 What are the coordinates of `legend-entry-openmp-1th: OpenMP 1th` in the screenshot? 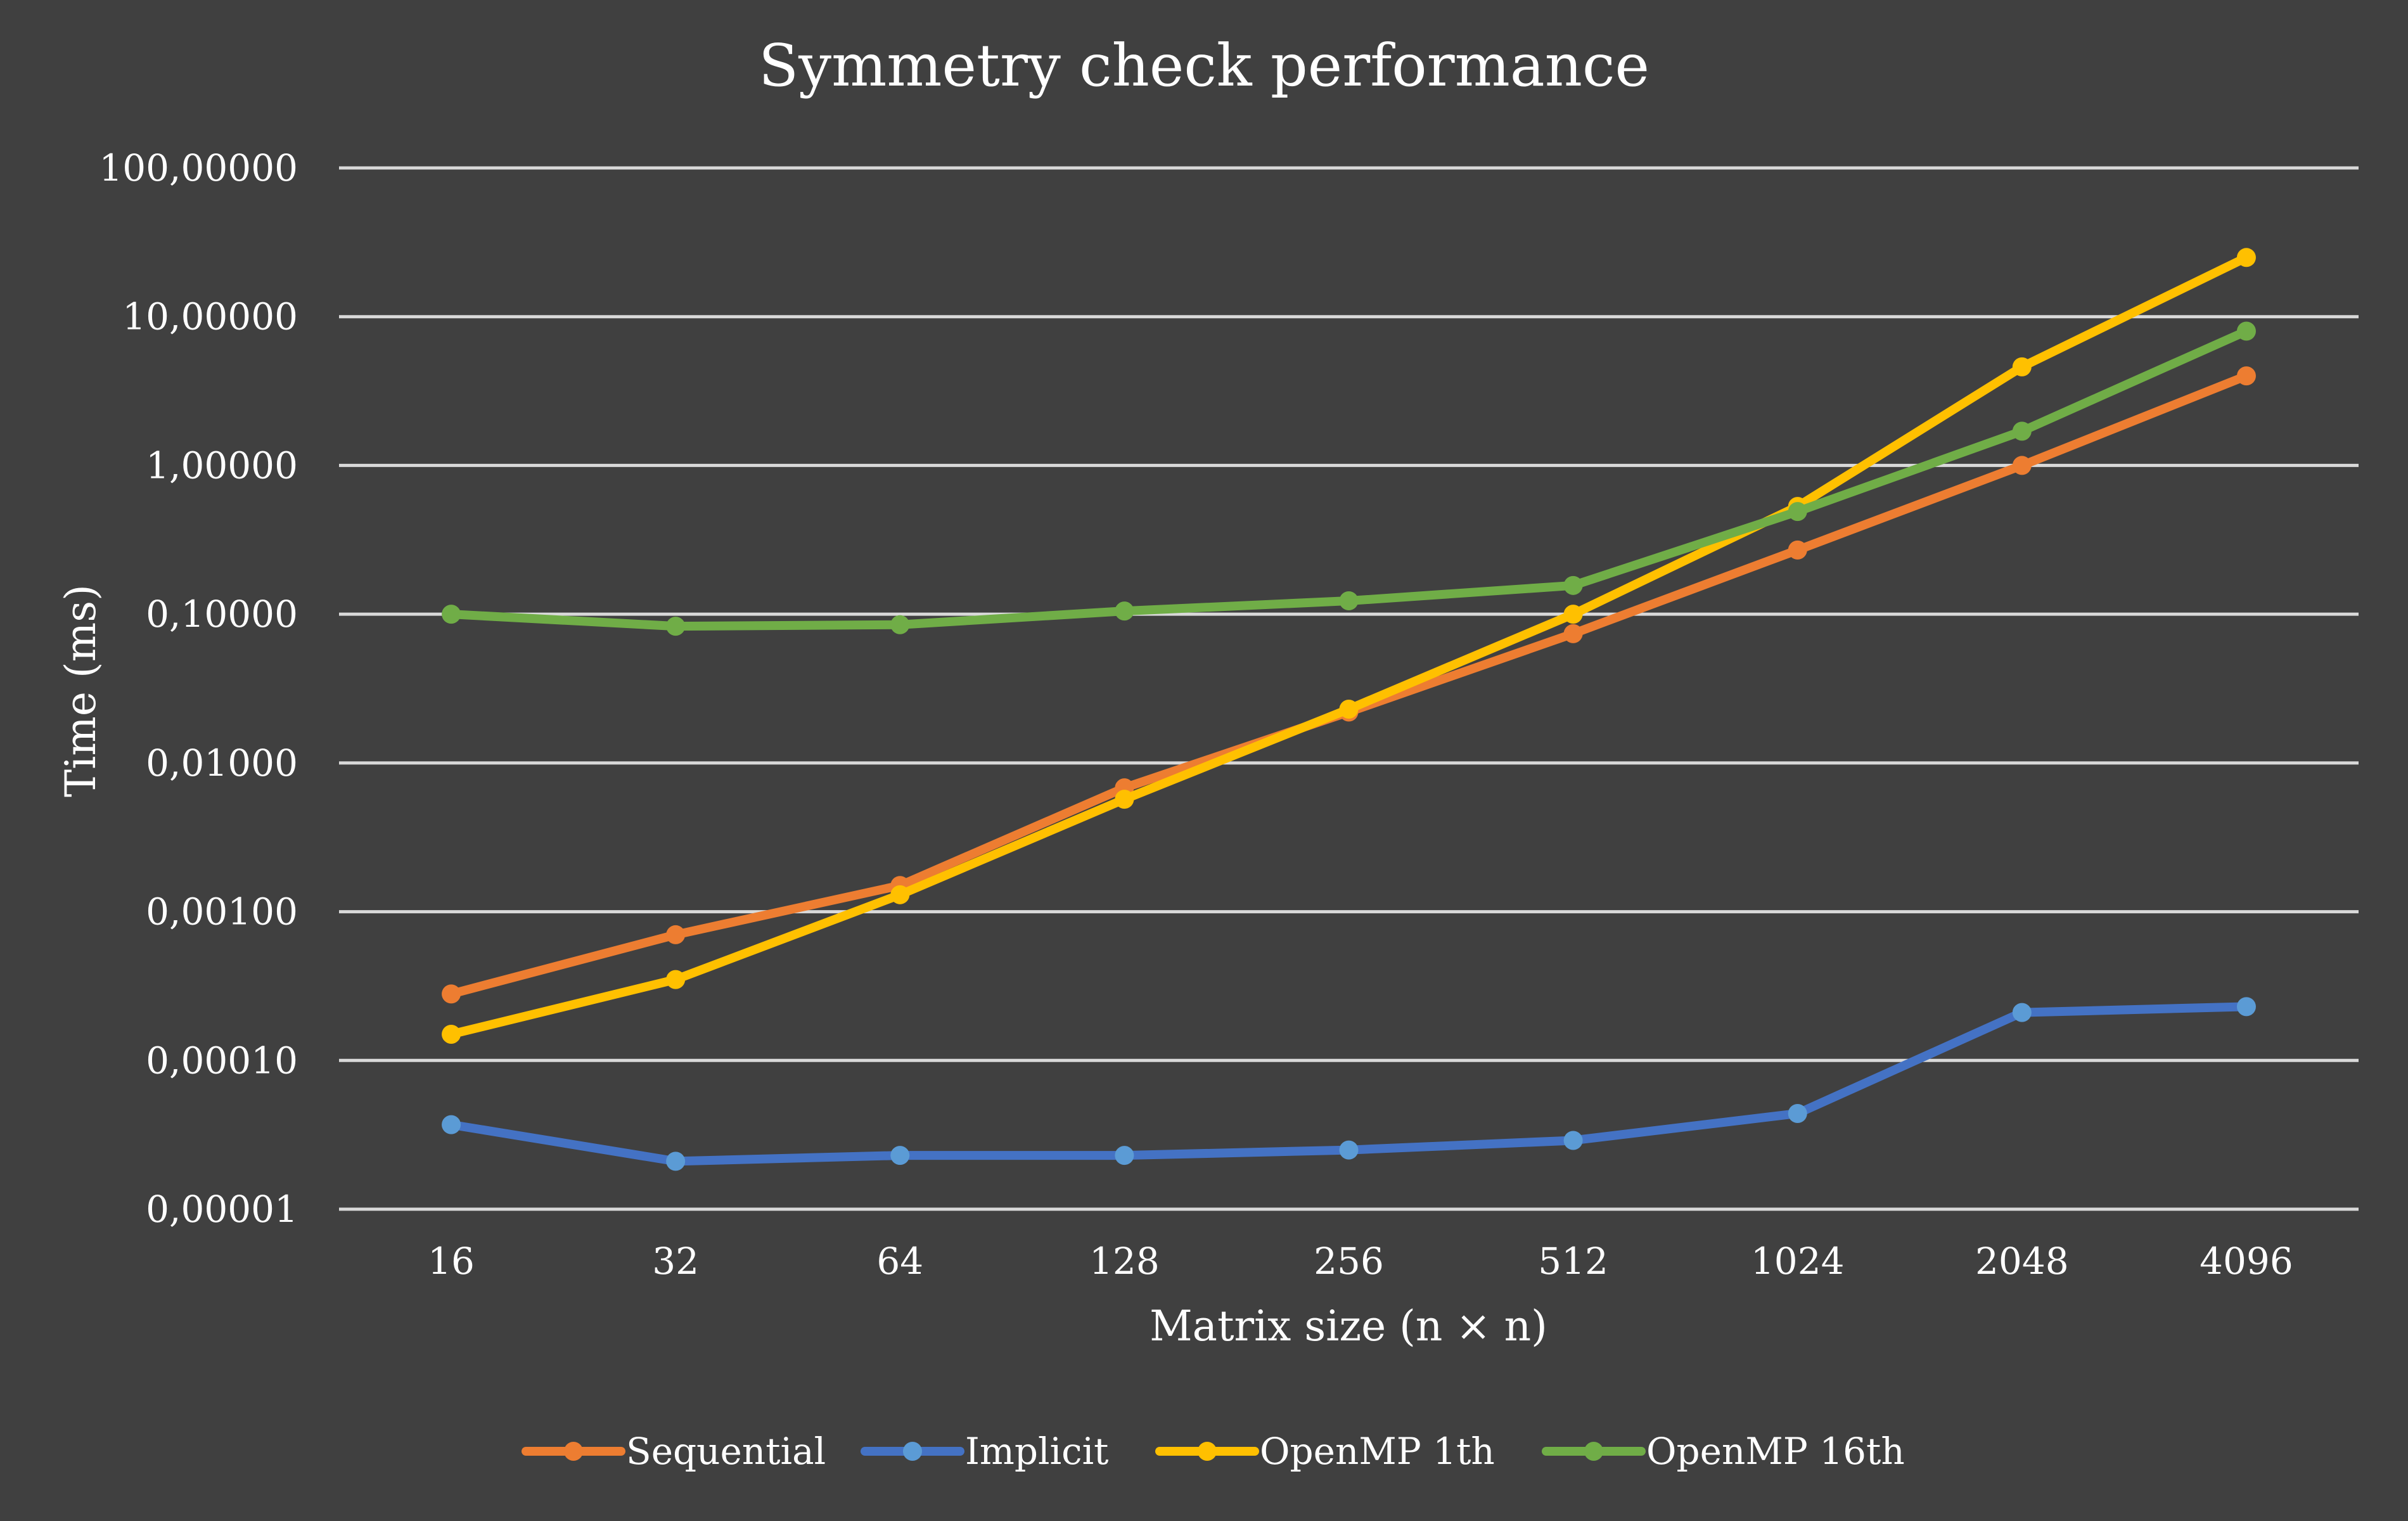 It's located at (1325, 1451).